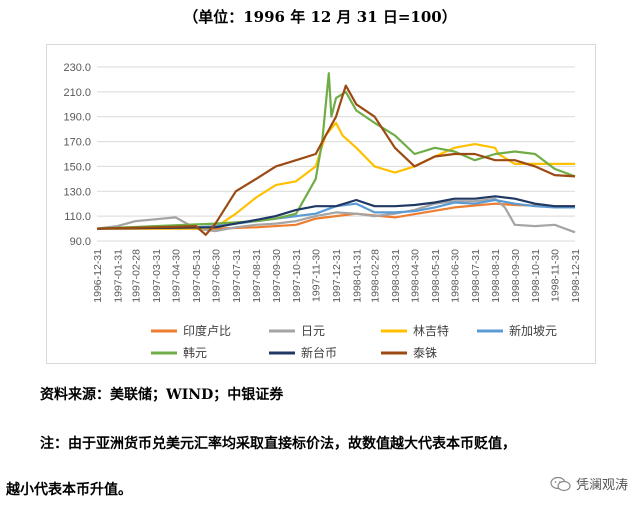 Image resolution: width=640 pixels, height=513 pixels. What do you see at coordinates (217, 276) in the screenshot?
I see `x-tick-label: 1997-06-30` at bounding box center [217, 276].